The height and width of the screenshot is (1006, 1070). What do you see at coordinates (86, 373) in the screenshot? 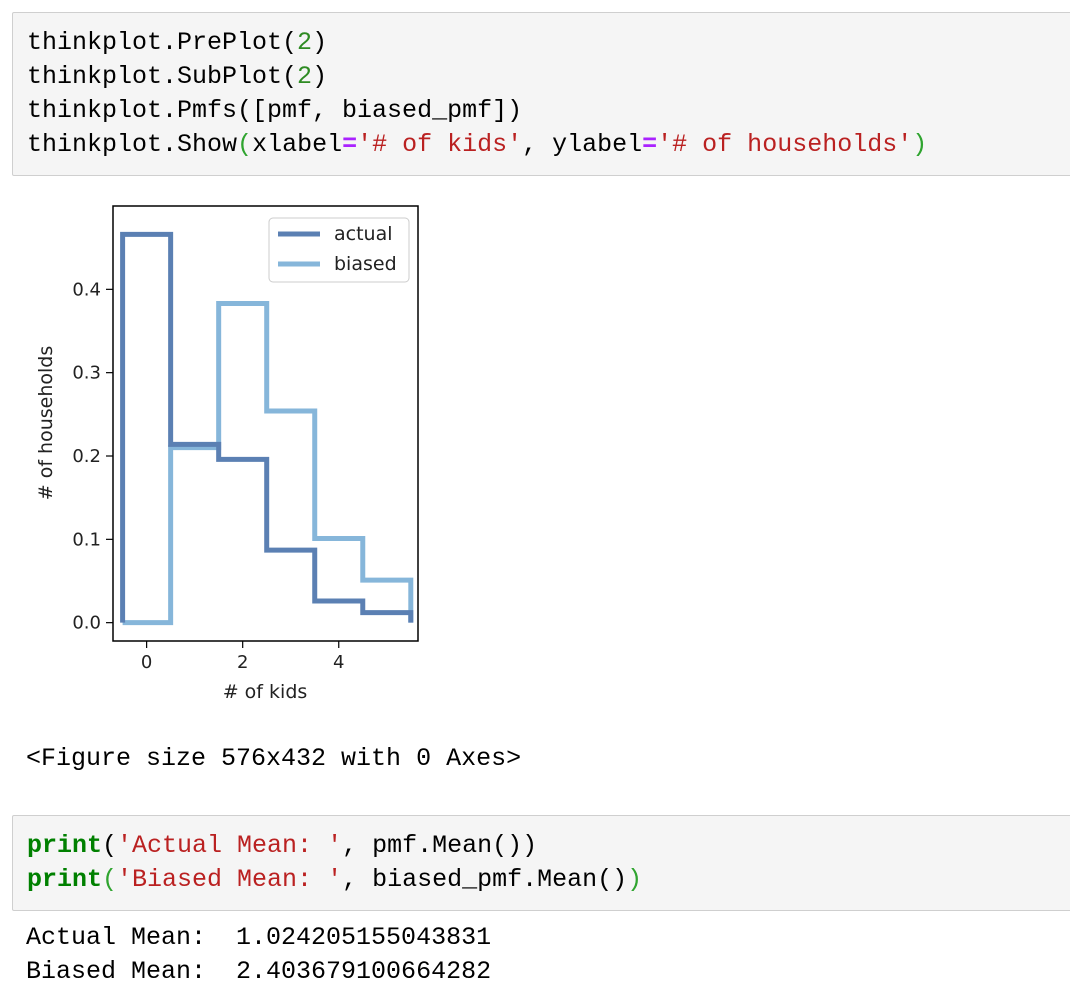
I see `y-tick-label: 0.3` at bounding box center [86, 373].